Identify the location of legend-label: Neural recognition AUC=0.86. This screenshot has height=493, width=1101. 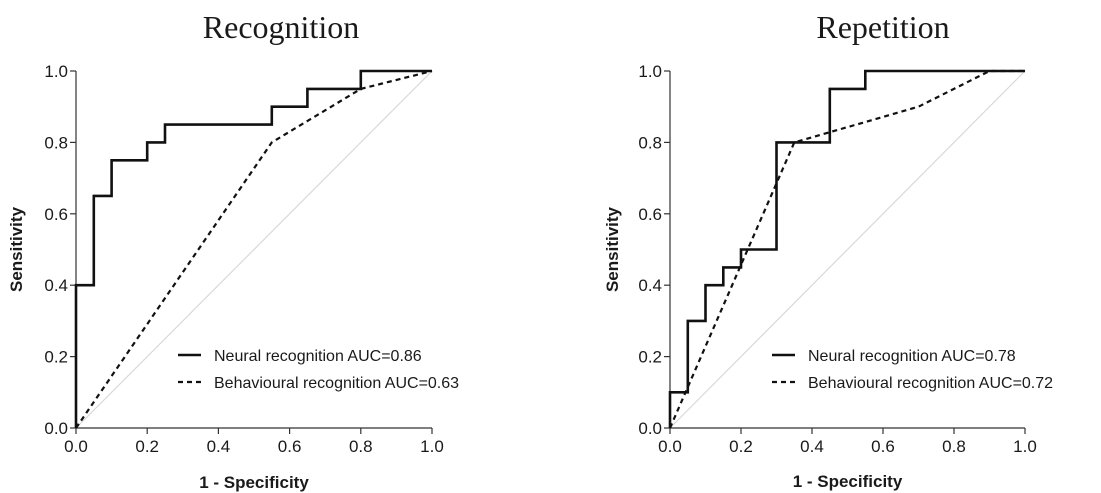
(318, 356).